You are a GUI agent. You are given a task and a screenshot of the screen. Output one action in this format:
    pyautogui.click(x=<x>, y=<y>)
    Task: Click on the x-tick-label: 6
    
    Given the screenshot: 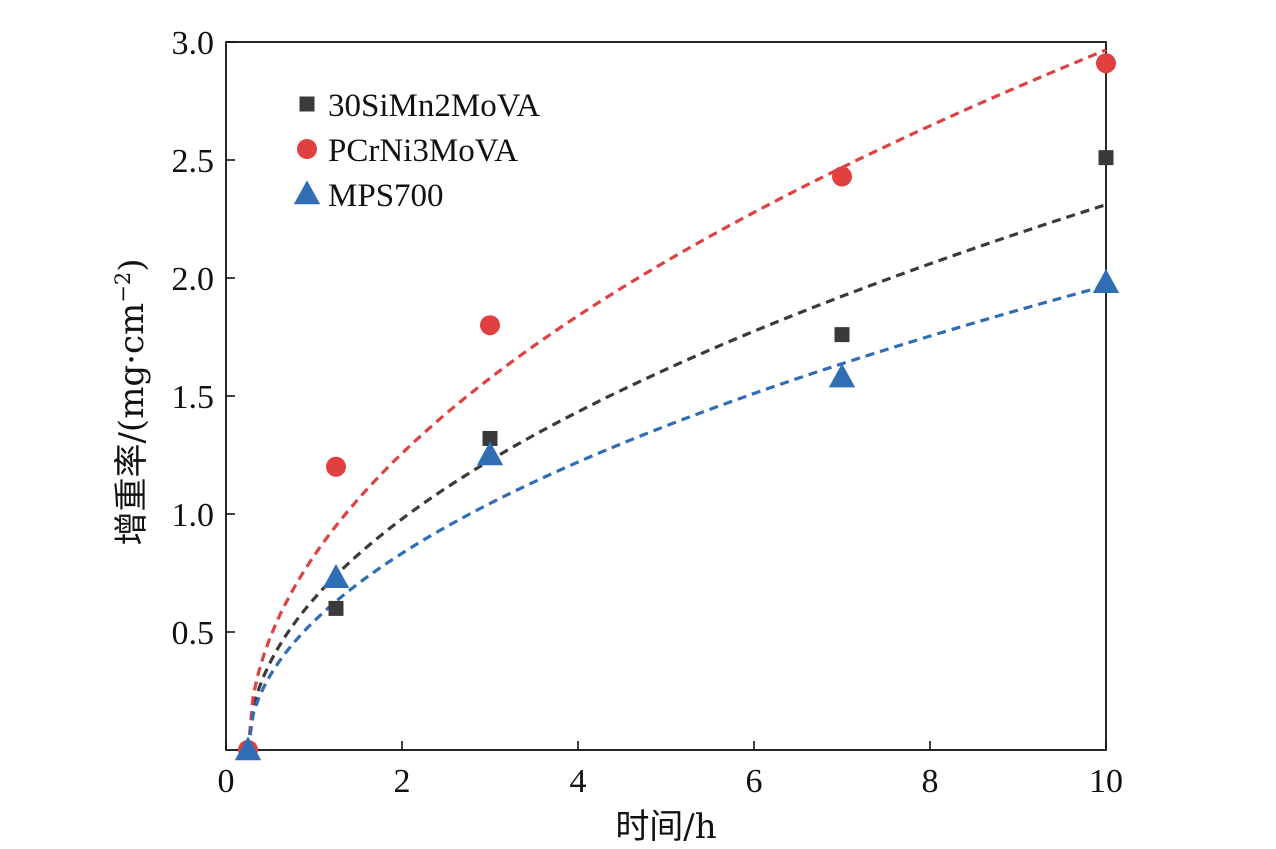 What is the action you would take?
    pyautogui.click(x=754, y=781)
    